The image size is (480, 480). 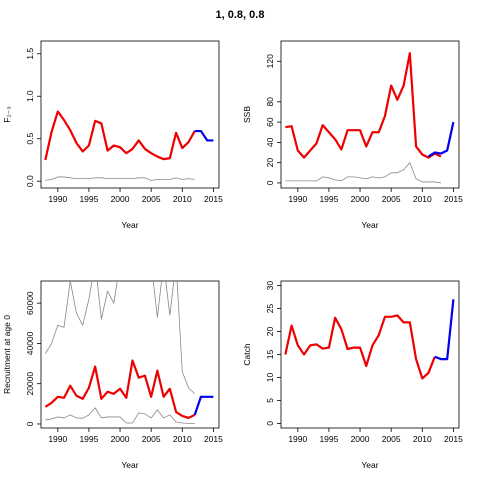 What do you see at coordinates (441, 139) in the screenshot?
I see `ssb-forecast-line` at bounding box center [441, 139].